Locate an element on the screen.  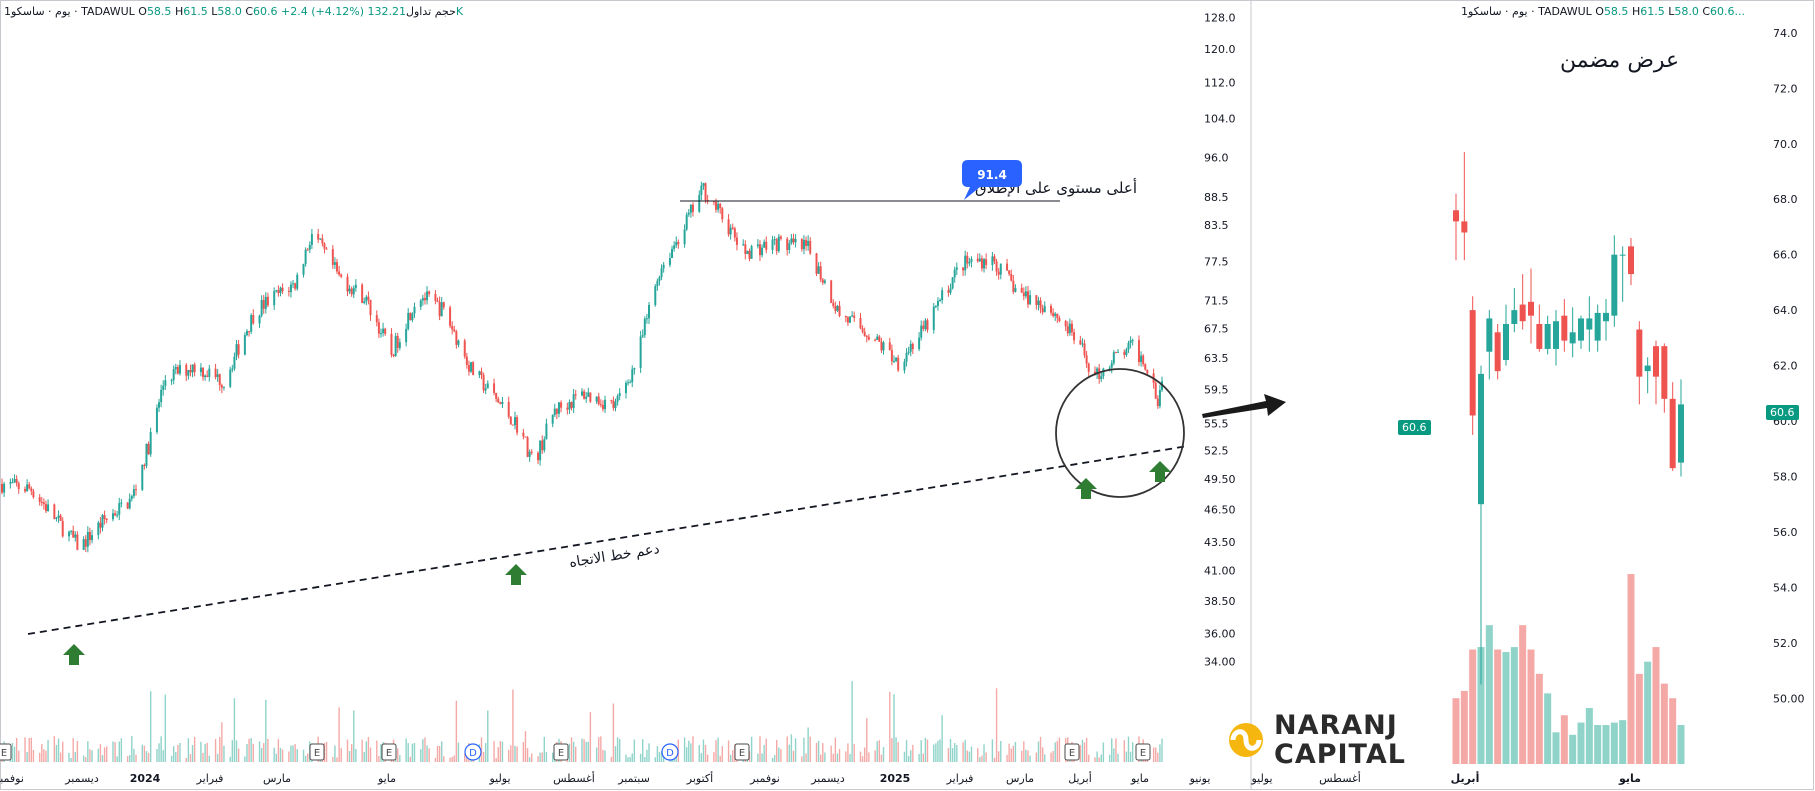
y-tick-label: 112.0 is located at coordinates (1220, 82).